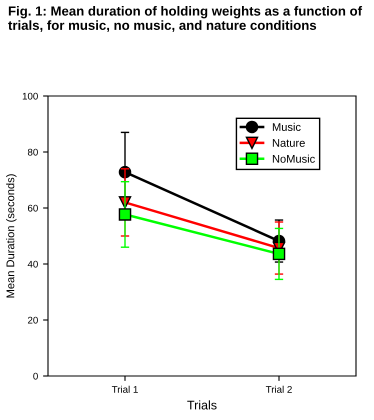 The image size is (374, 420). I want to click on y-tick-label: 40, so click(33, 264).